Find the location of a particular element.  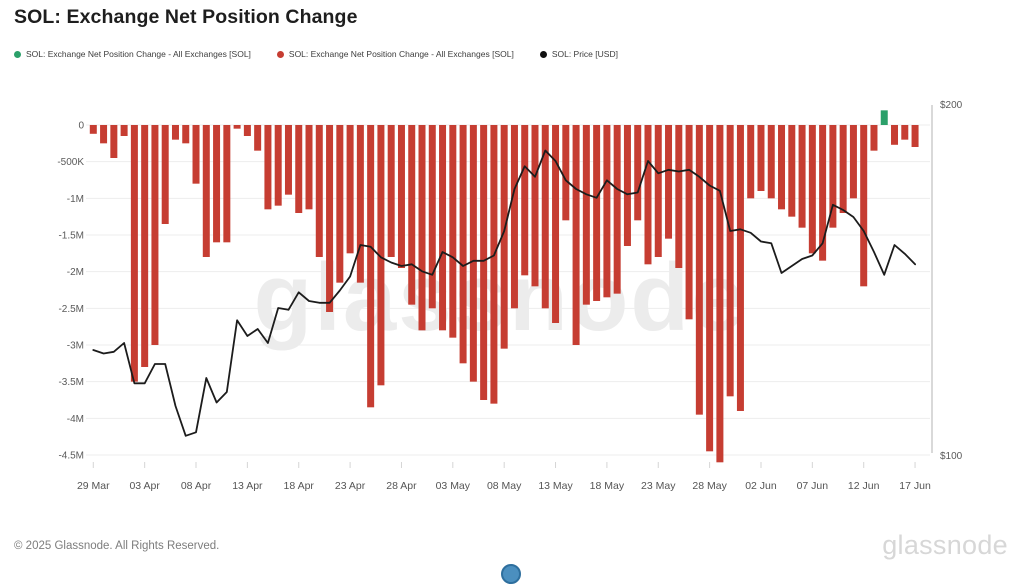

x-axis-tick-label: 03 Apr is located at coordinates (144, 486).